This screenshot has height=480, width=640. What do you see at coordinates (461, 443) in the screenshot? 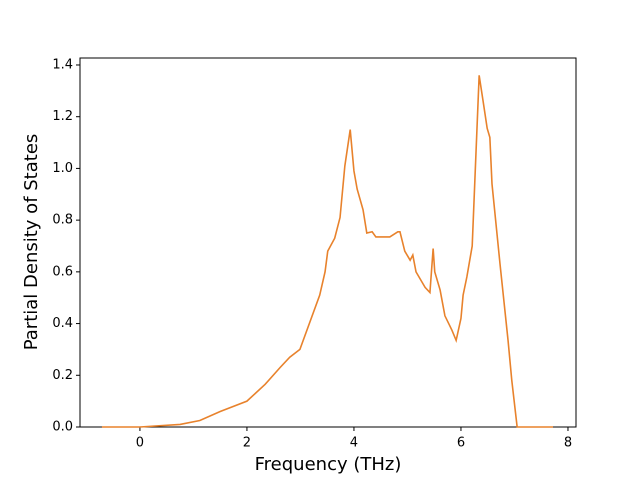
I see `x-tick-label: 6` at bounding box center [461, 443].